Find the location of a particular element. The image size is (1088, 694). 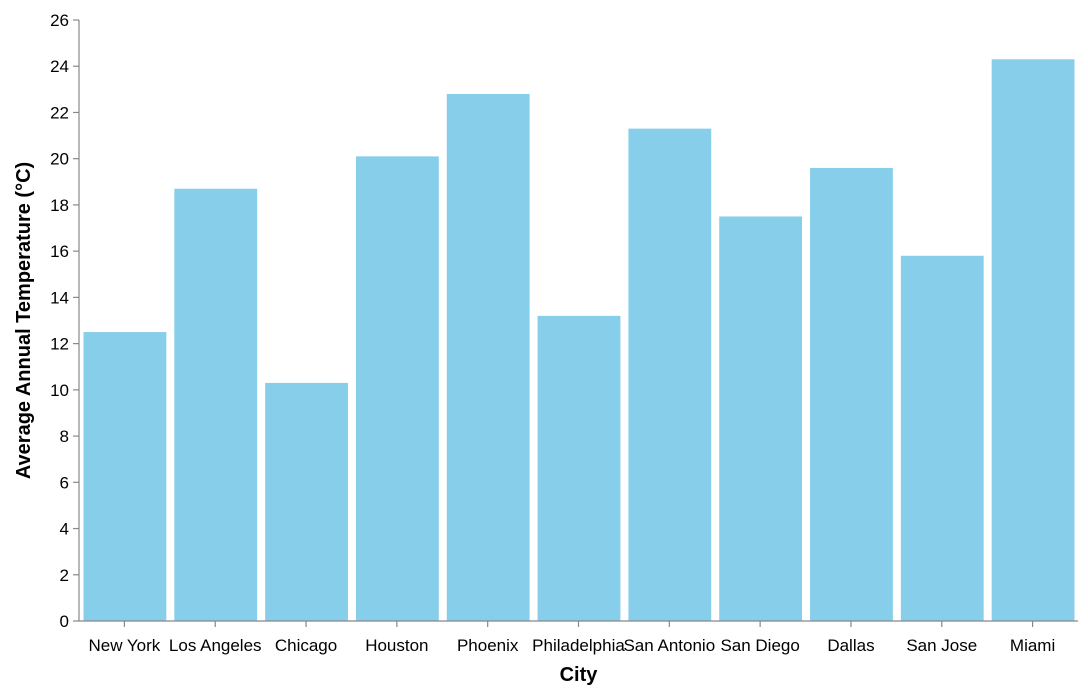

x-tick-label: Miami is located at coordinates (1032, 645).